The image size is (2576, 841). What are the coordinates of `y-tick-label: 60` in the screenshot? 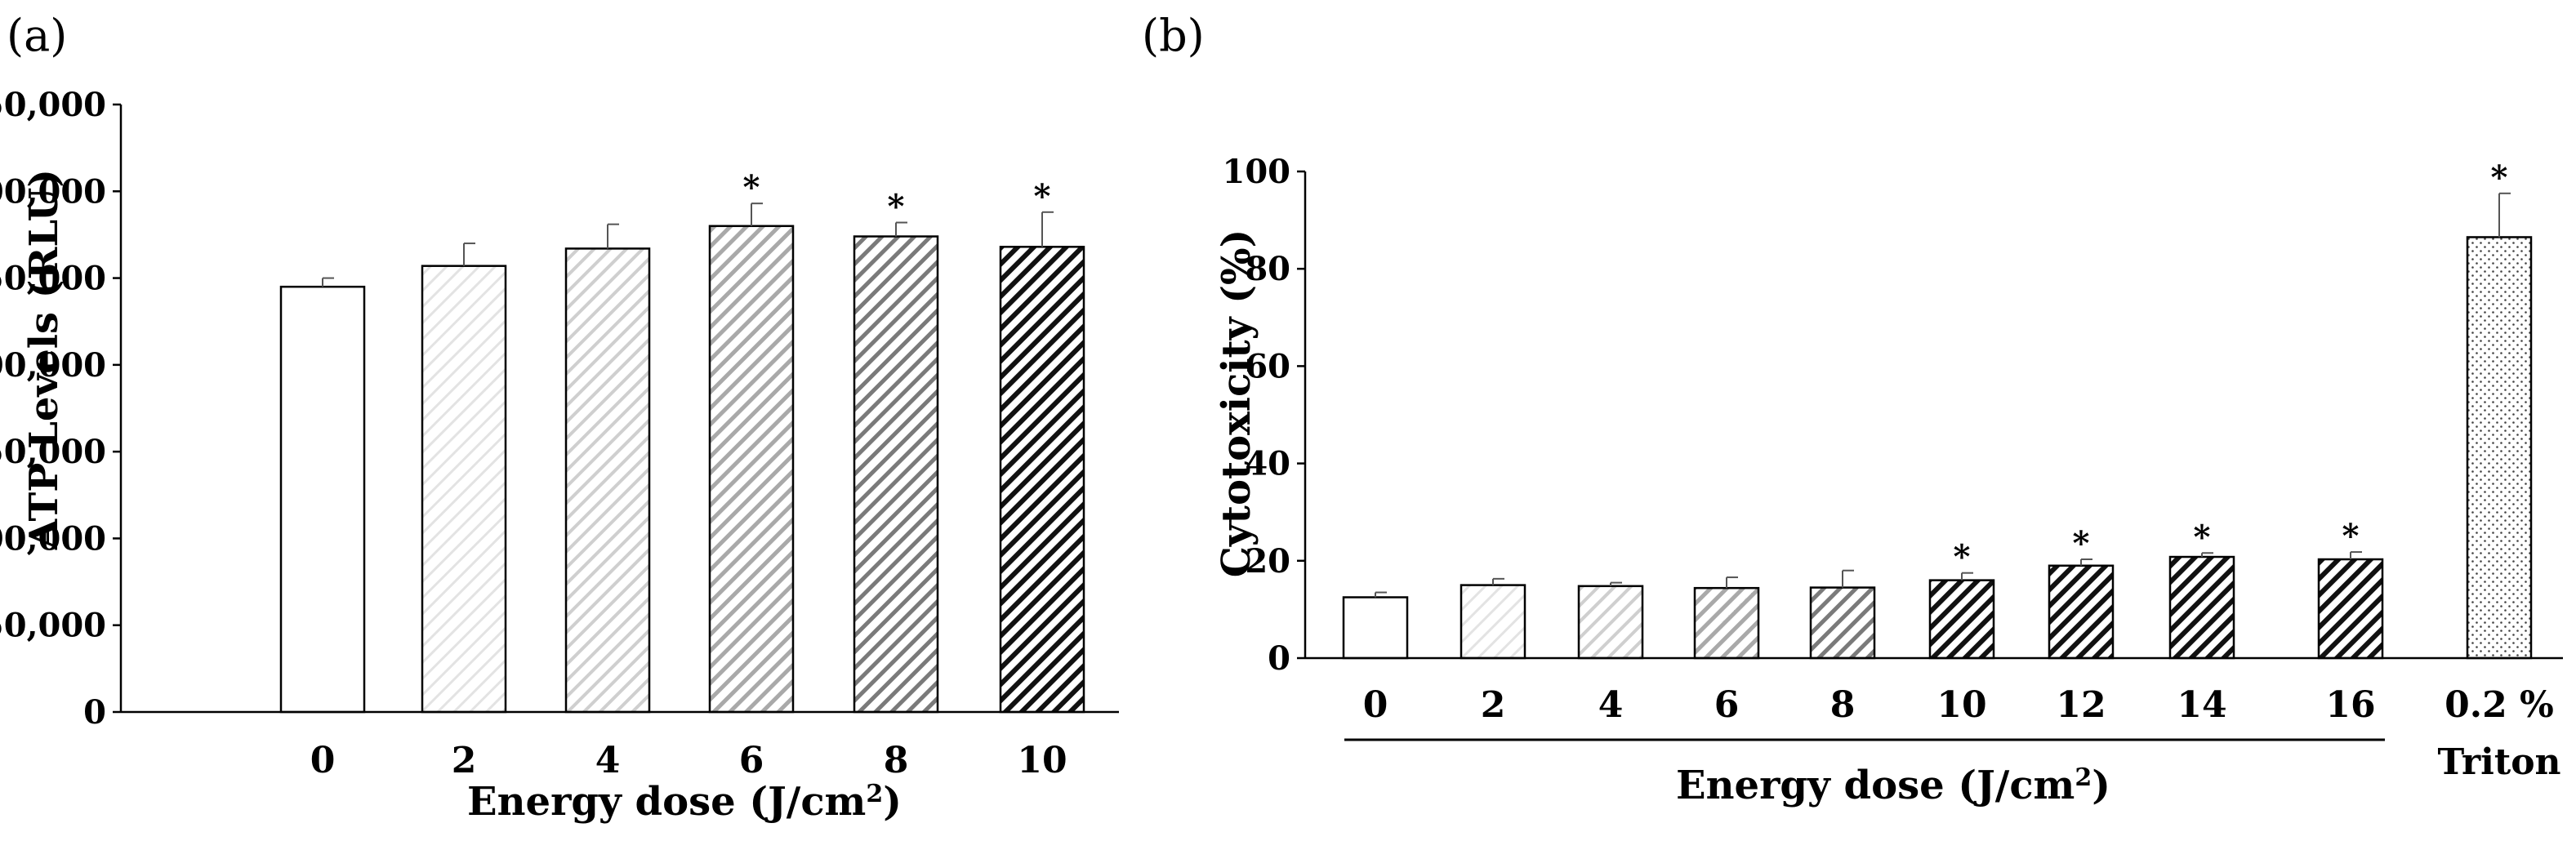 It's located at (1267, 366).